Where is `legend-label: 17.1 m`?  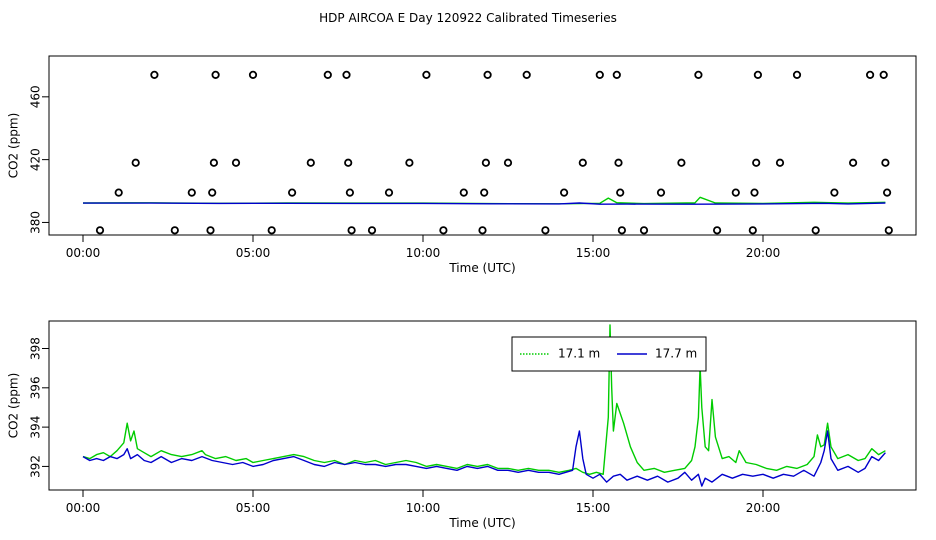 legend-label: 17.1 m is located at coordinates (579, 354).